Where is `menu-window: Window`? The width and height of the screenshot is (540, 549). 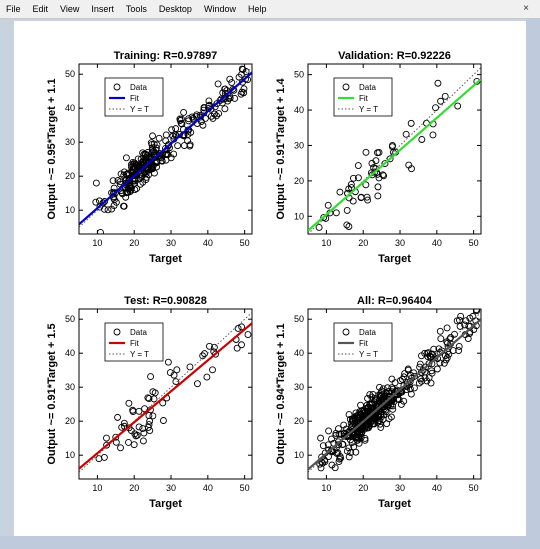 menu-window: Window is located at coordinates (219, 9).